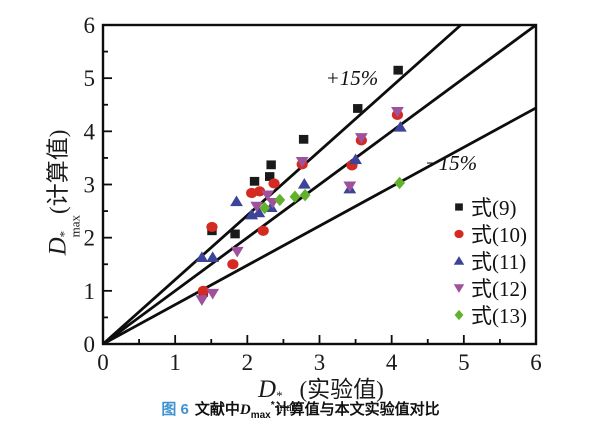  I want to click on legend-label: 式(11), so click(498, 262).